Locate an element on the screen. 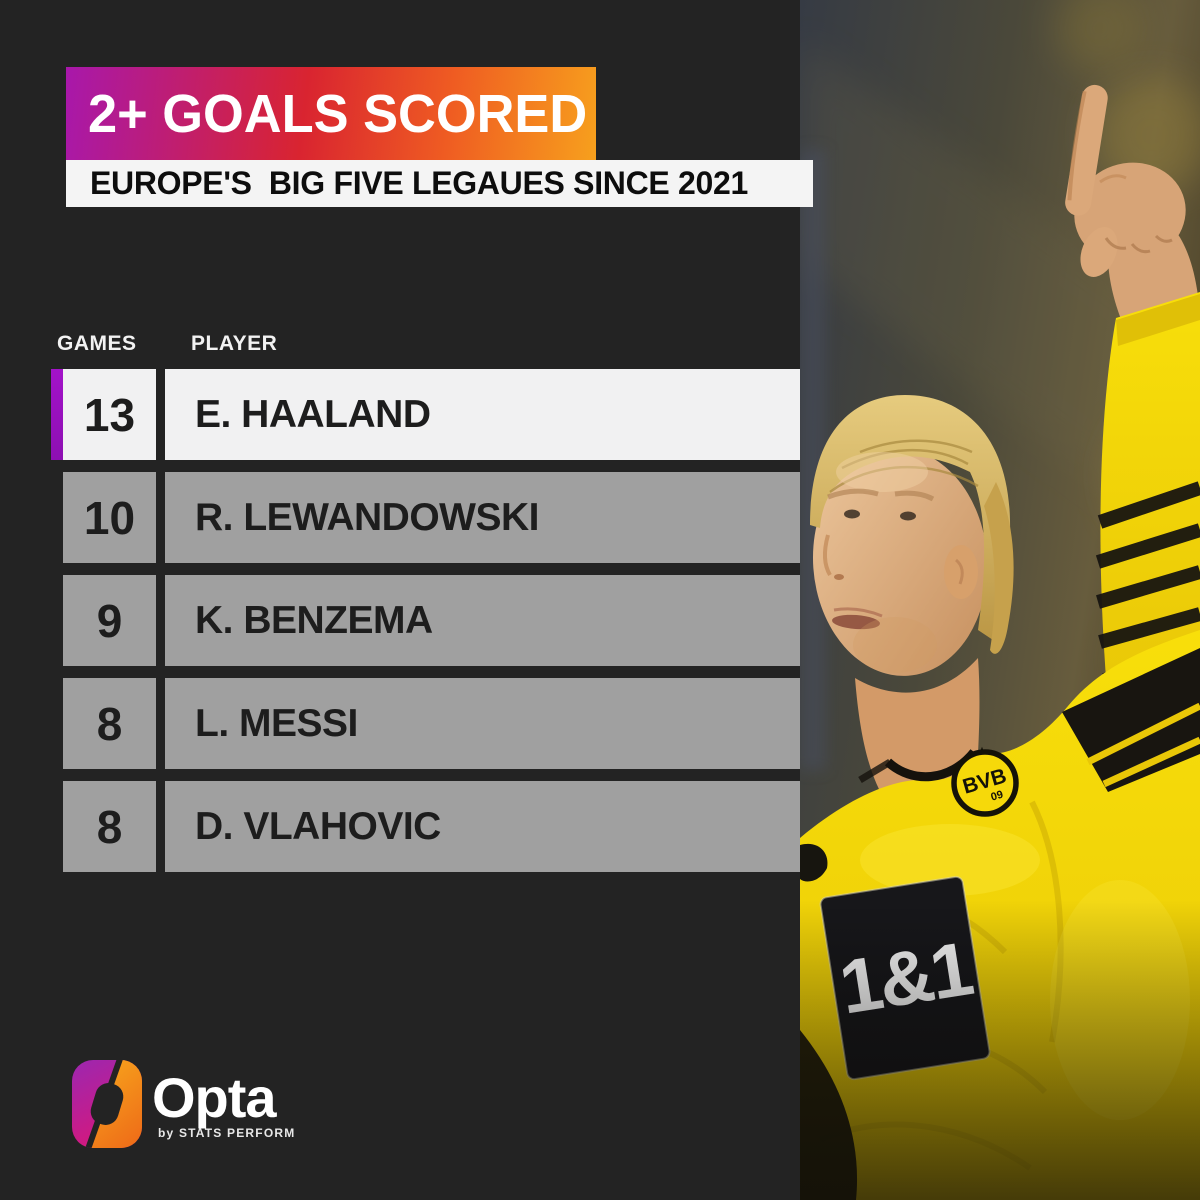  svg-text: 09 is located at coordinates (997, 796).